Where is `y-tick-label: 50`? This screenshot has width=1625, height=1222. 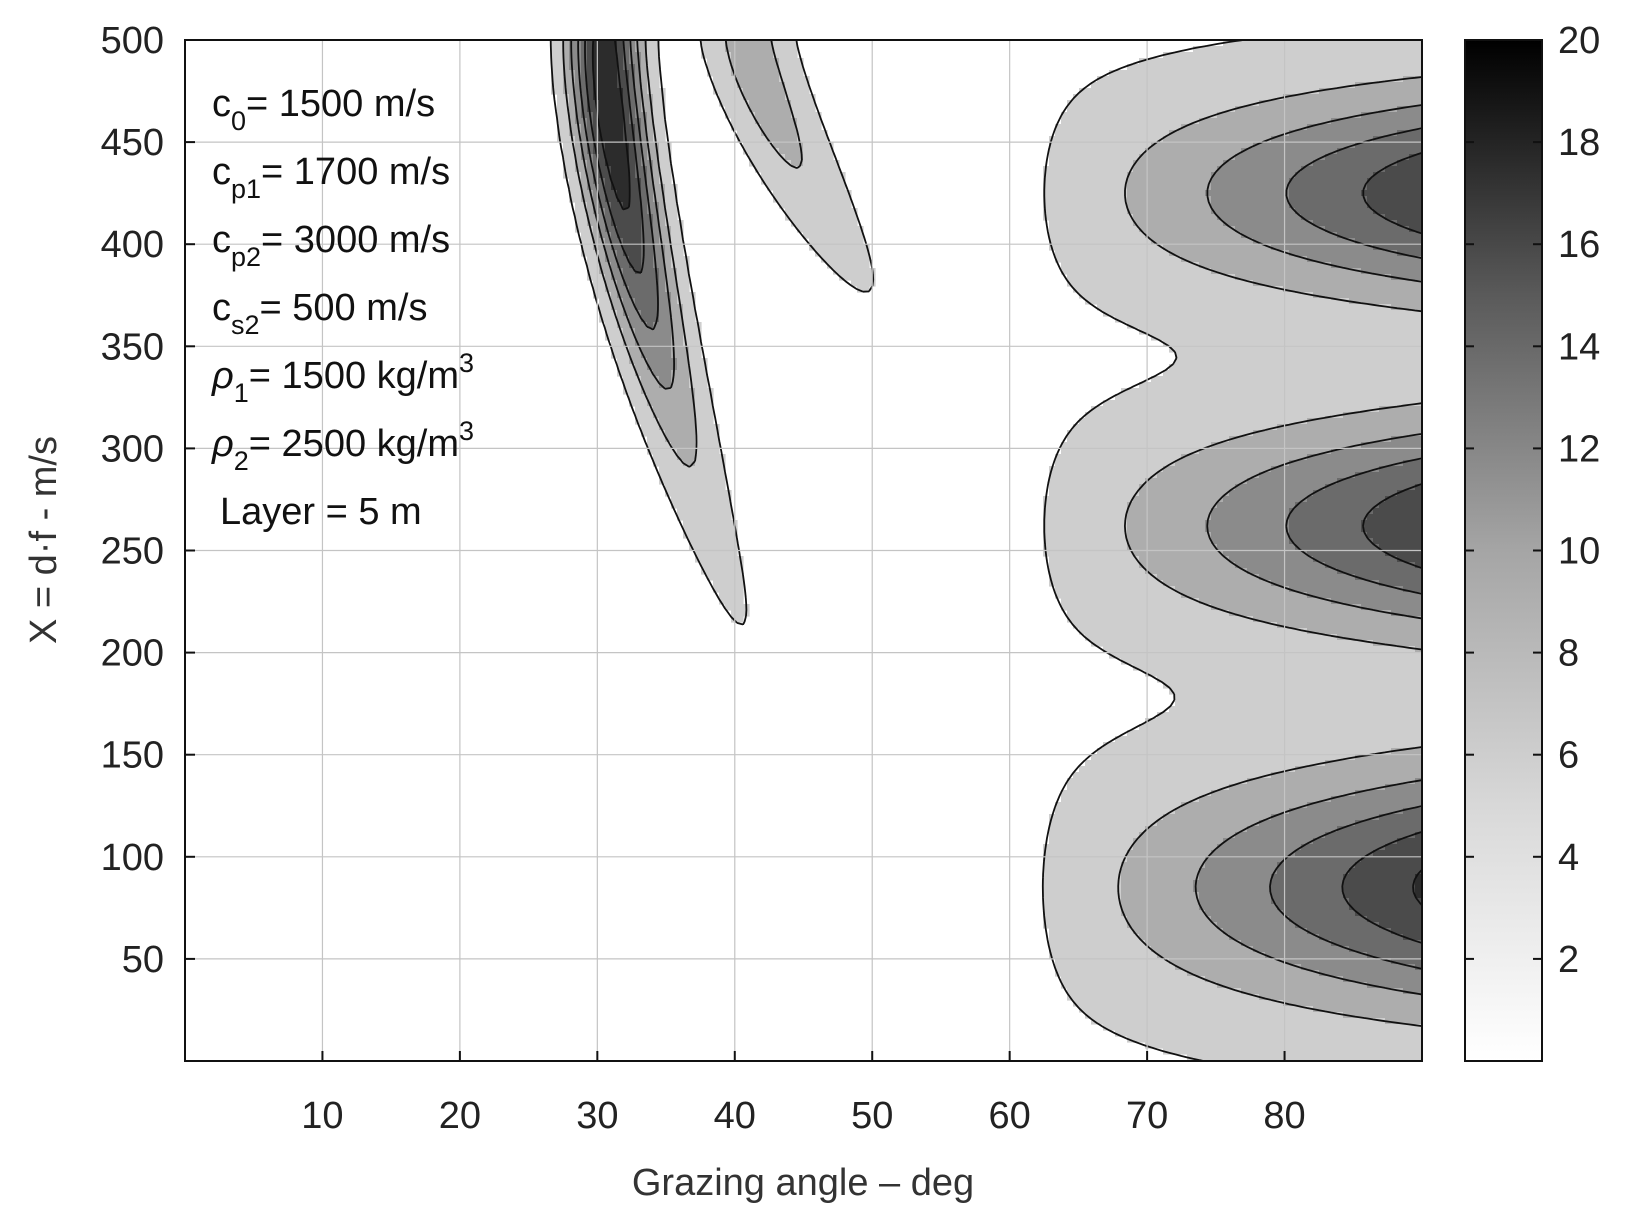 y-tick-label: 50 is located at coordinates (143, 960).